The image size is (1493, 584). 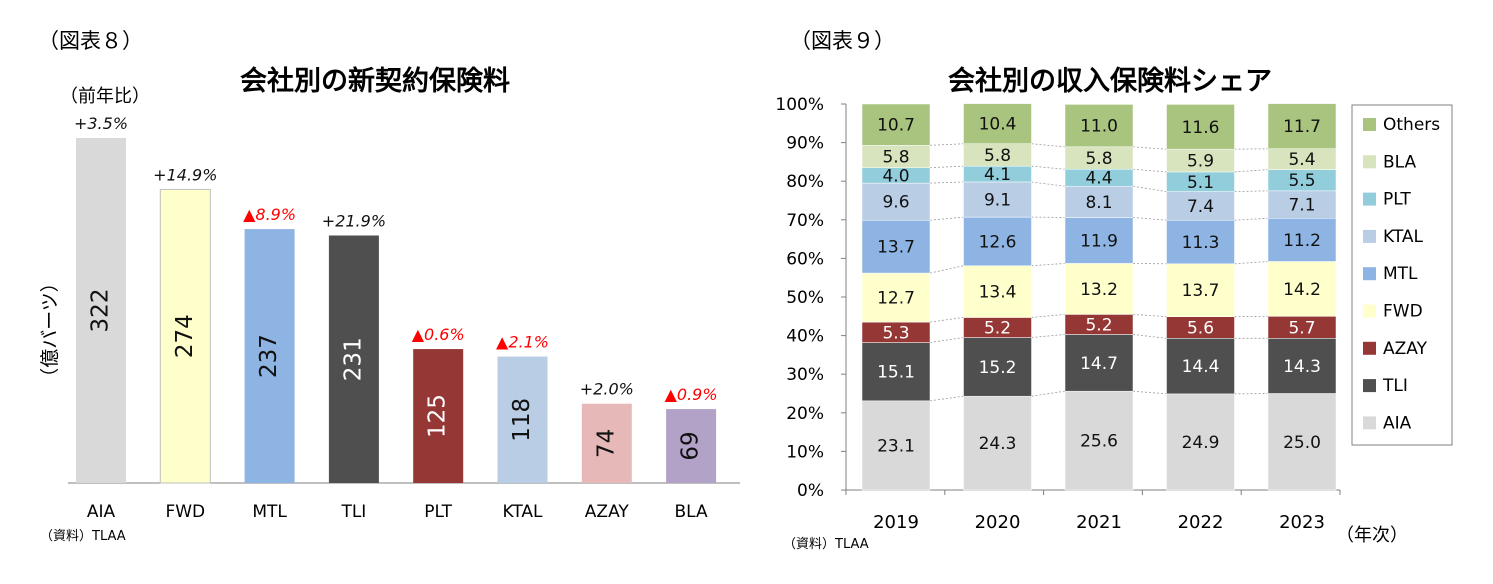 I want to click on segment-value-label: 23.1, so click(x=896, y=446).